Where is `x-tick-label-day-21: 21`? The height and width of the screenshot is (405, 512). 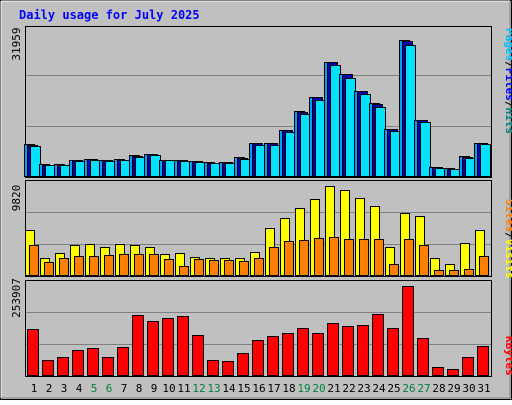
x-tick-label-day-21: 21 is located at coordinates (333, 388).